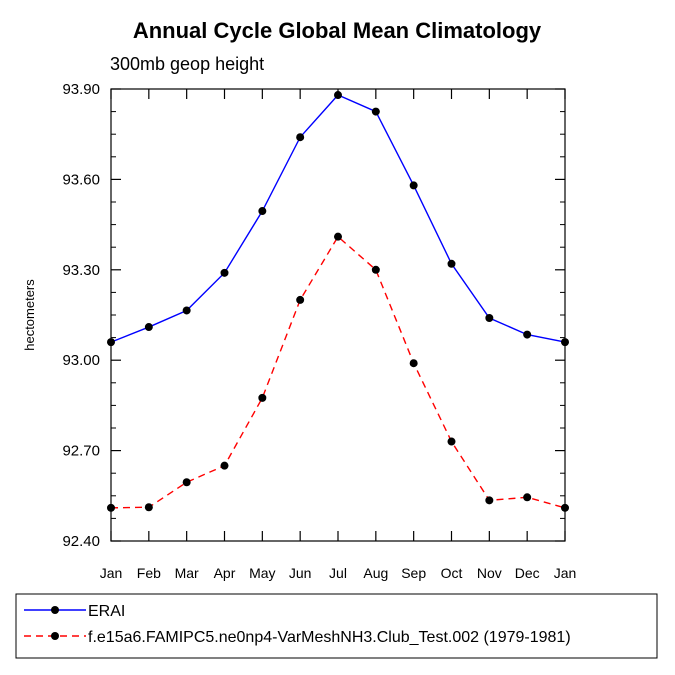 Image resolution: width=675 pixels, height=675 pixels. What do you see at coordinates (187, 573) in the screenshot?
I see `x-tick-label: Mar` at bounding box center [187, 573].